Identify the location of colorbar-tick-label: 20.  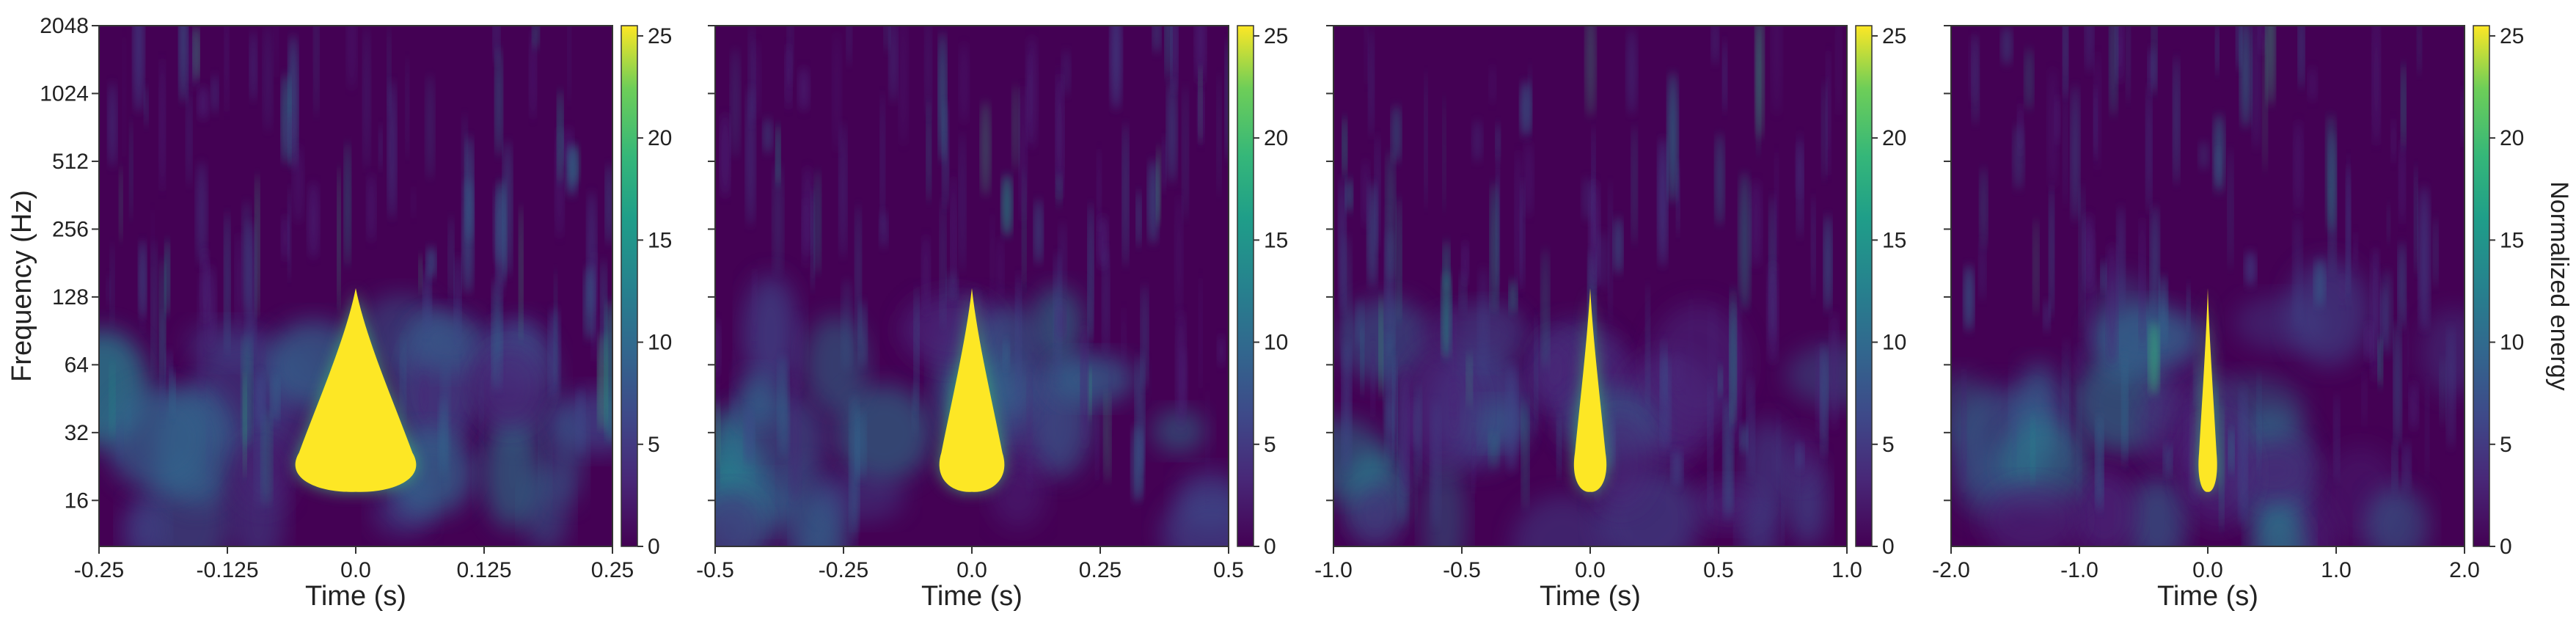
(660, 138).